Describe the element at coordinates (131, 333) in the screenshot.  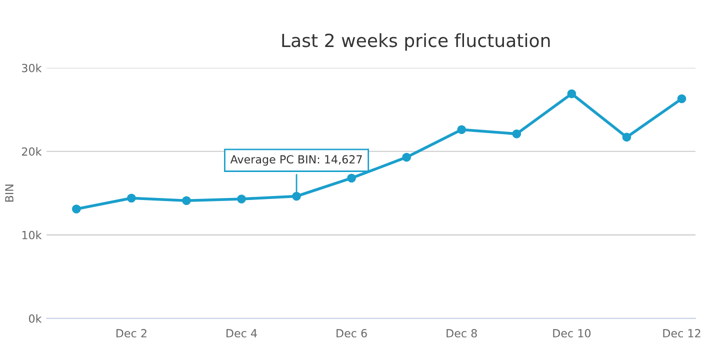
I see `x-tick-label: Dec 2` at that location.